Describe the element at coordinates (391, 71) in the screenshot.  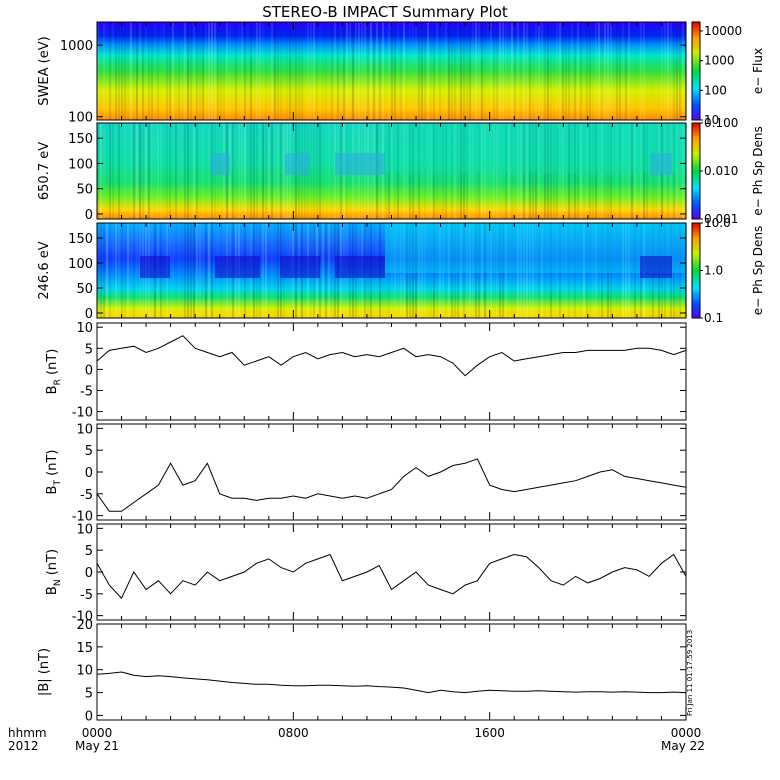
I see `swea-heatmap-cells` at that location.